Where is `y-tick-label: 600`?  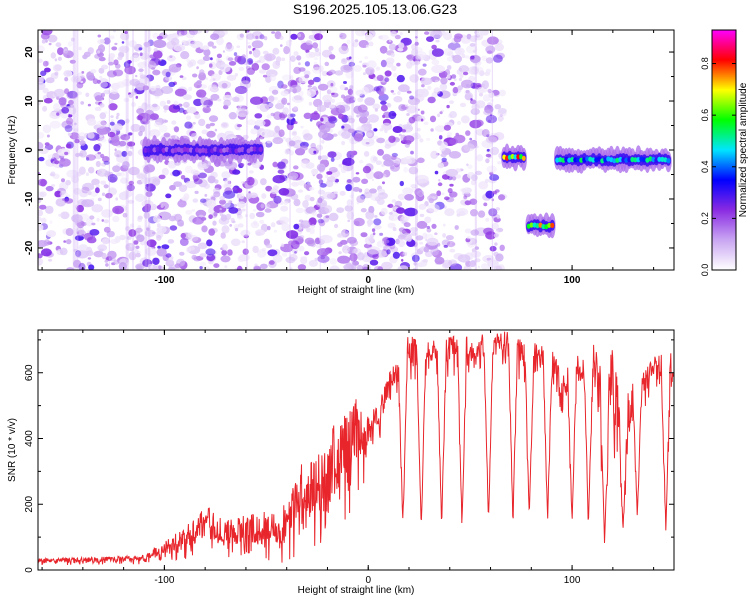
y-tick-label: 600 is located at coordinates (29, 372).